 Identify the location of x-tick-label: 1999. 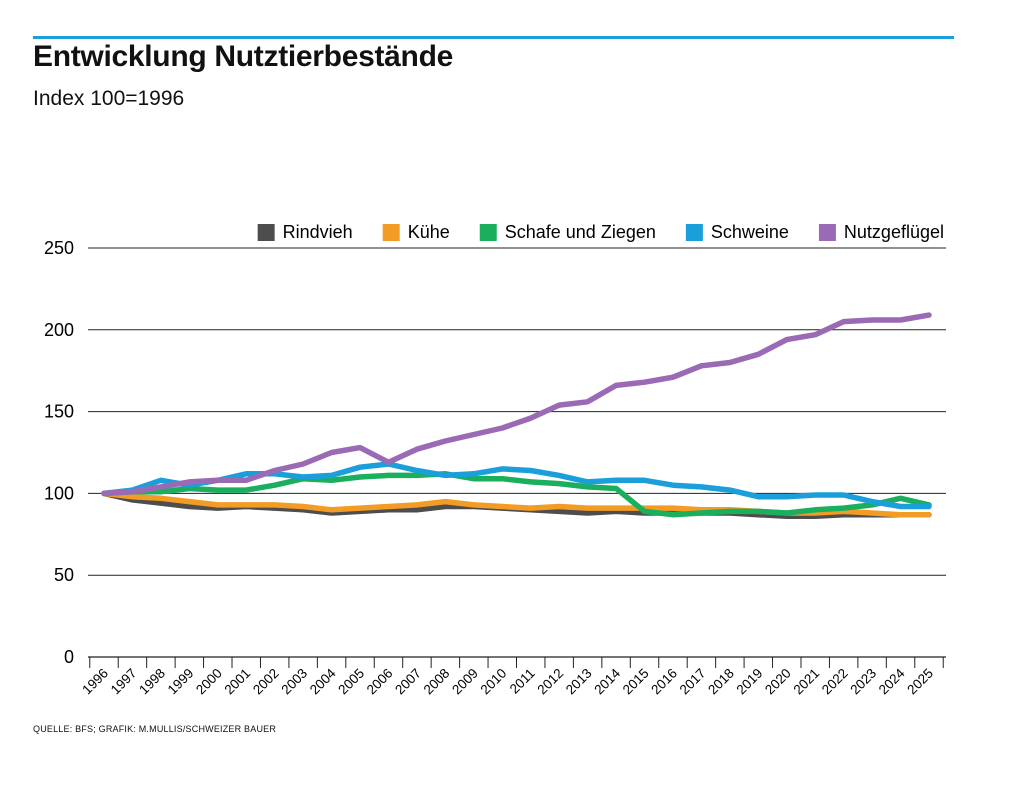
(181, 682).